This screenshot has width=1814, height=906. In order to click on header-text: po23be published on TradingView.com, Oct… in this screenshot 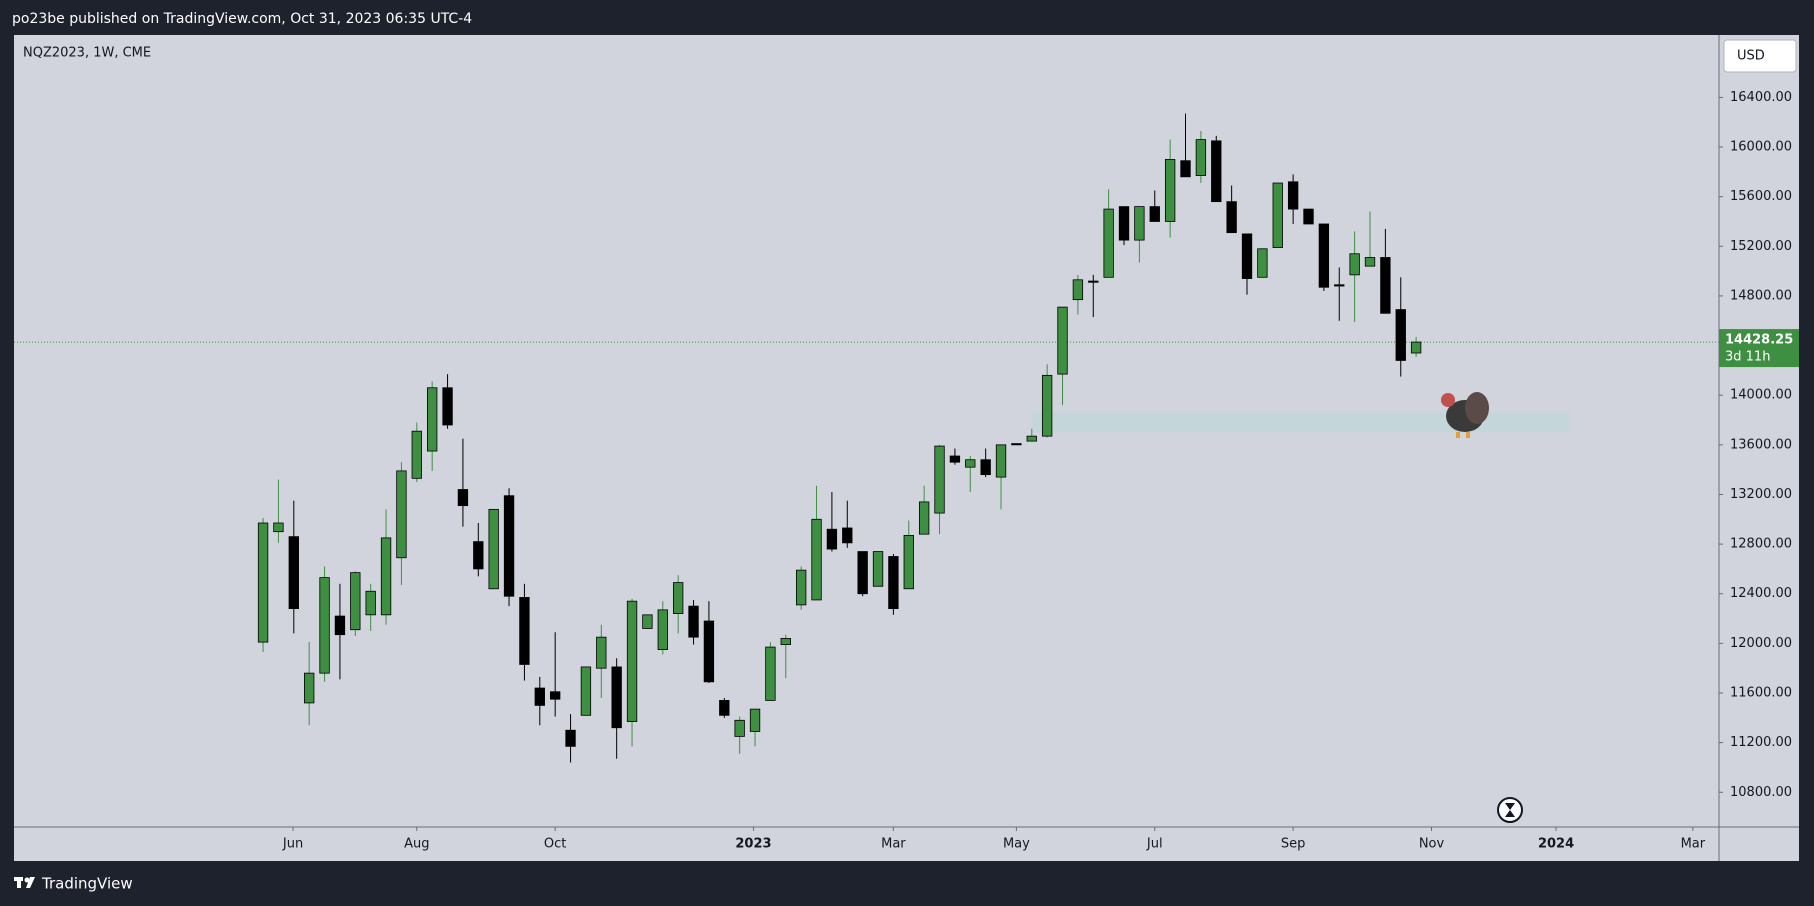, I will do `click(242, 19)`.